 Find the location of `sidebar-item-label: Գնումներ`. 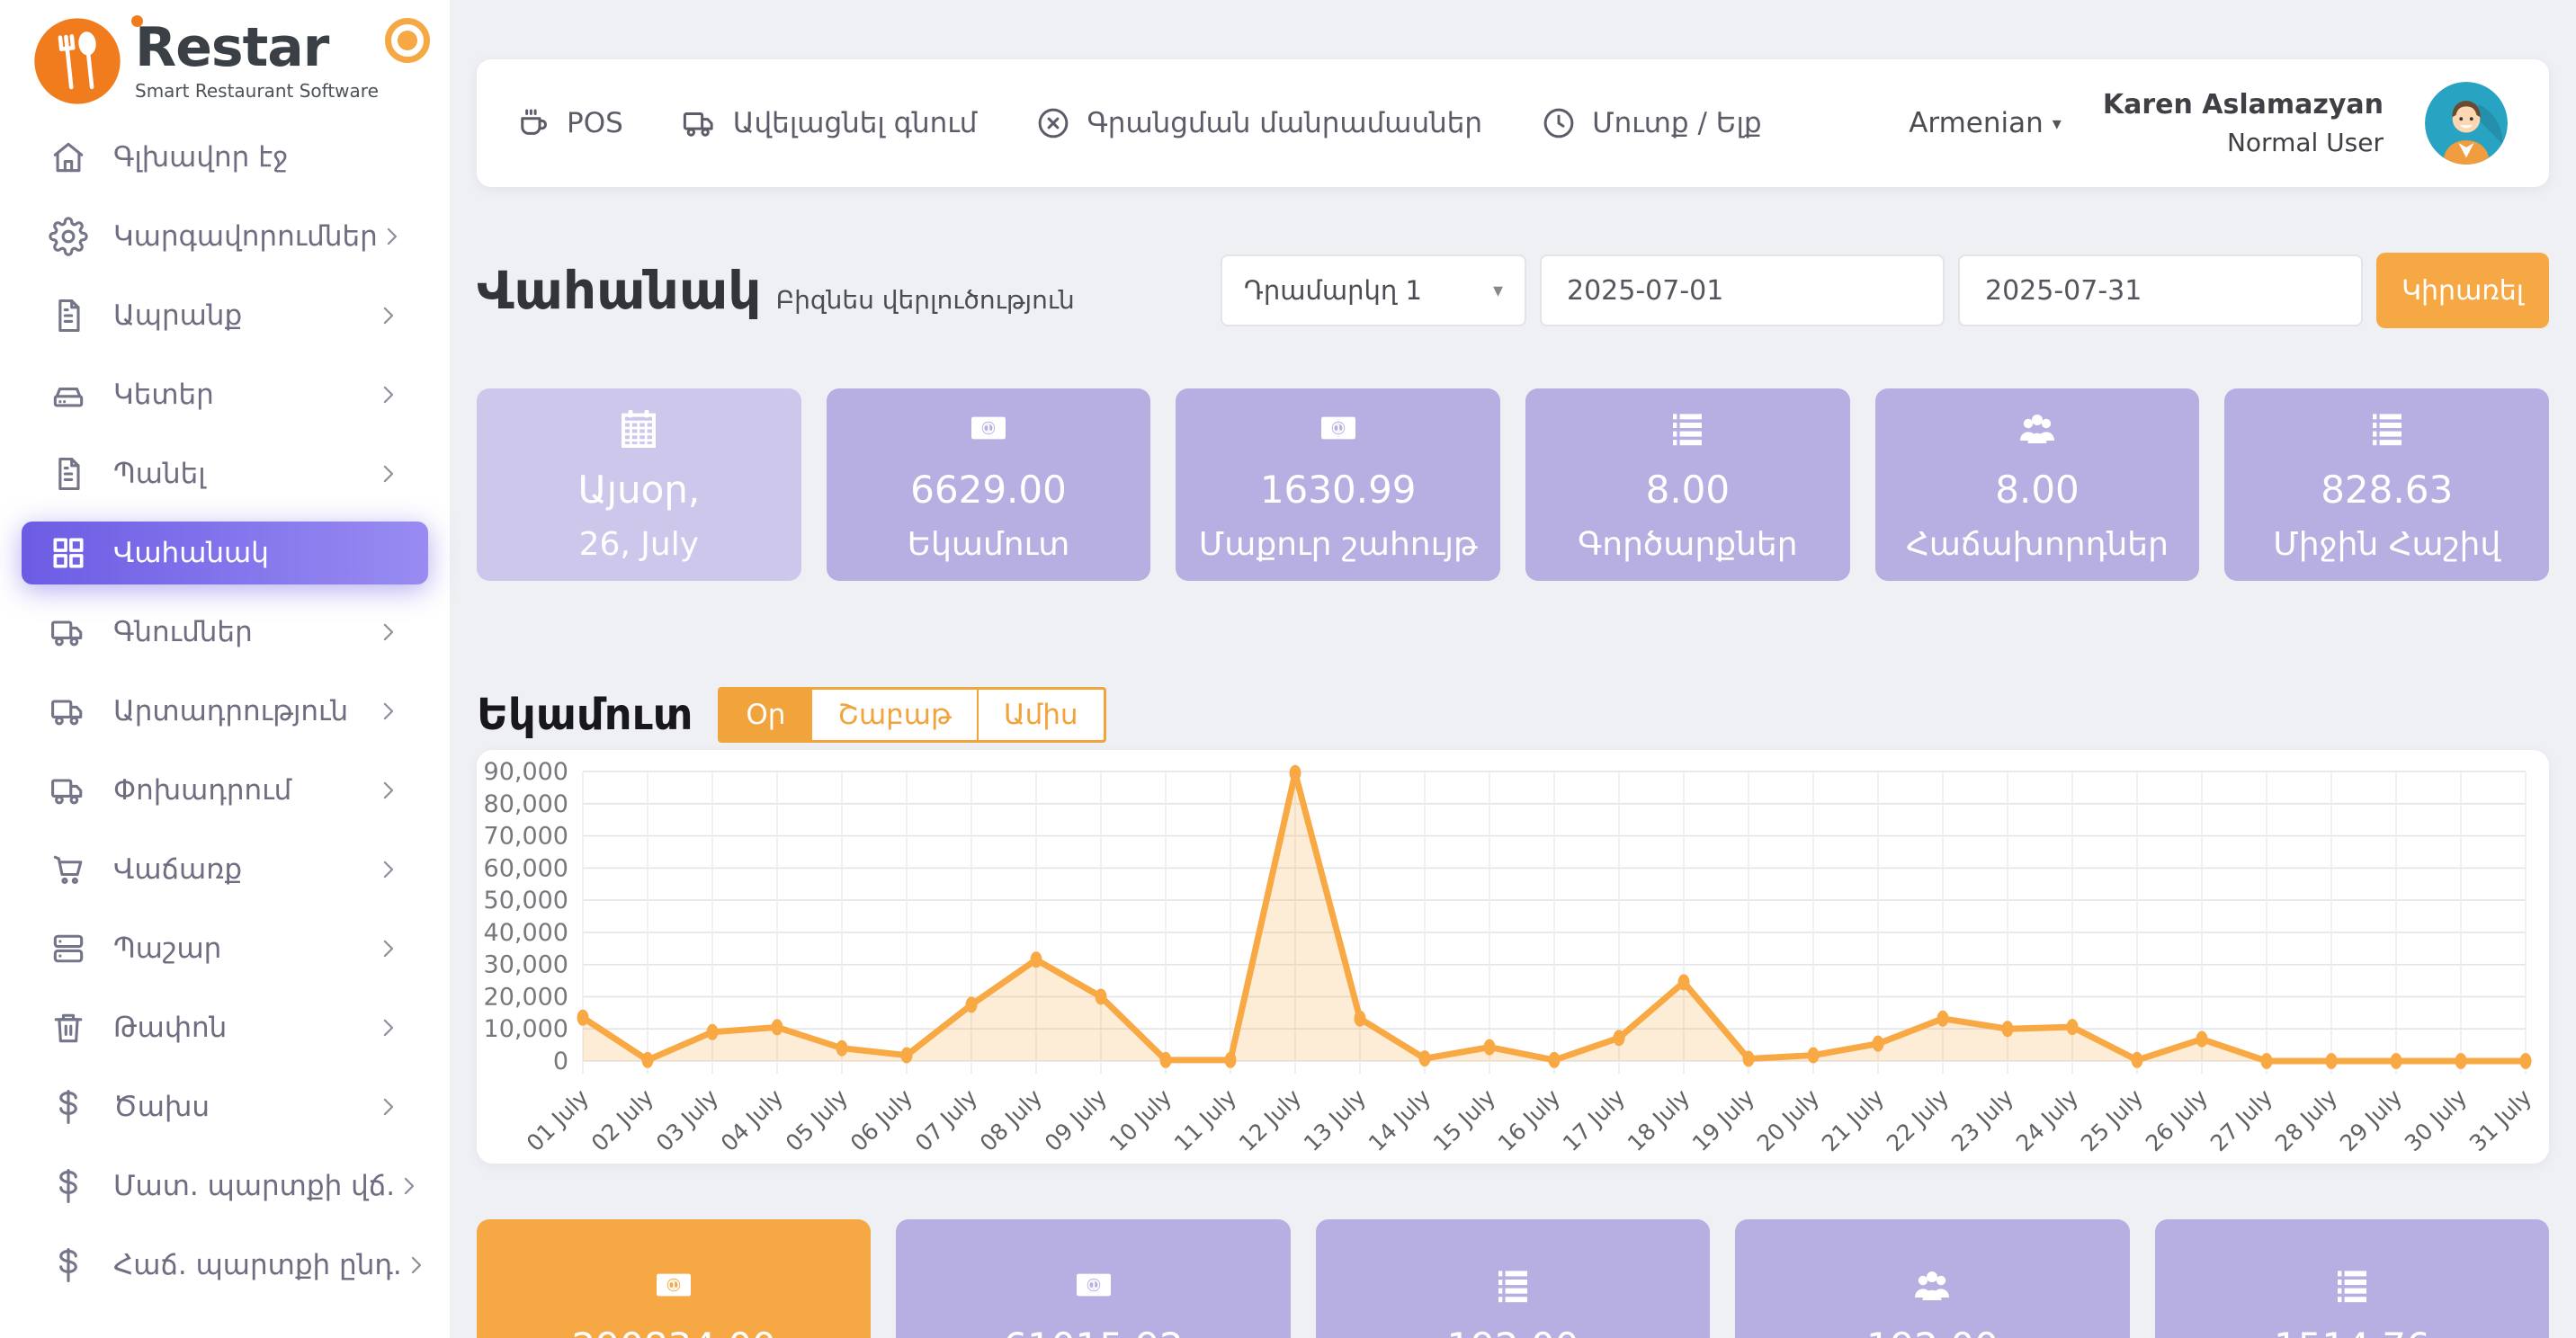

sidebar-item-label: Գնումներ is located at coordinates (183, 632).